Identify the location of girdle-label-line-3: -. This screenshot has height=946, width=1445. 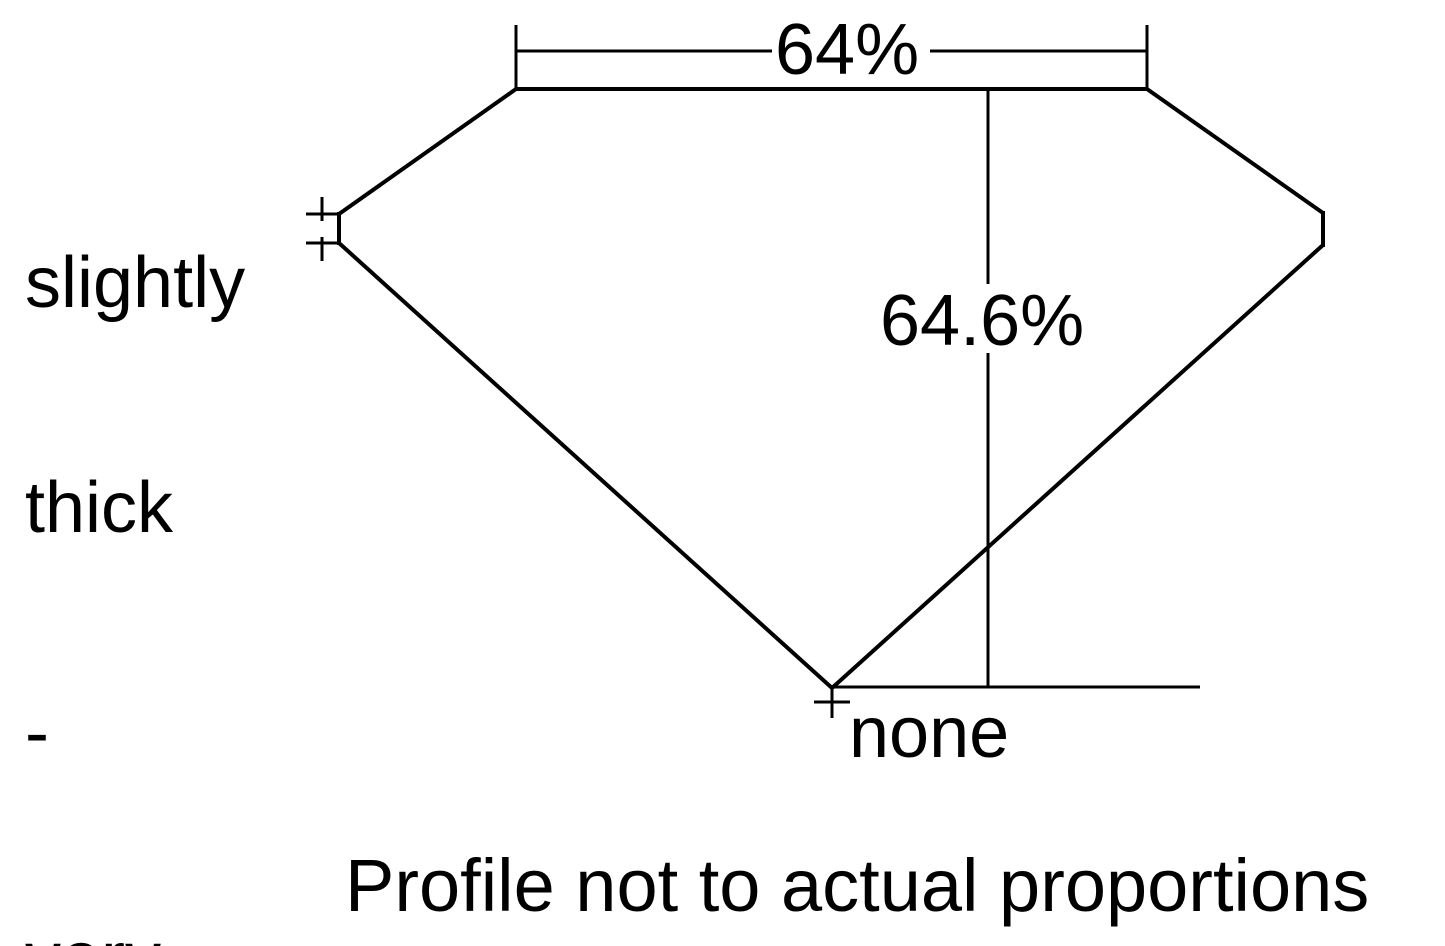
(37, 733).